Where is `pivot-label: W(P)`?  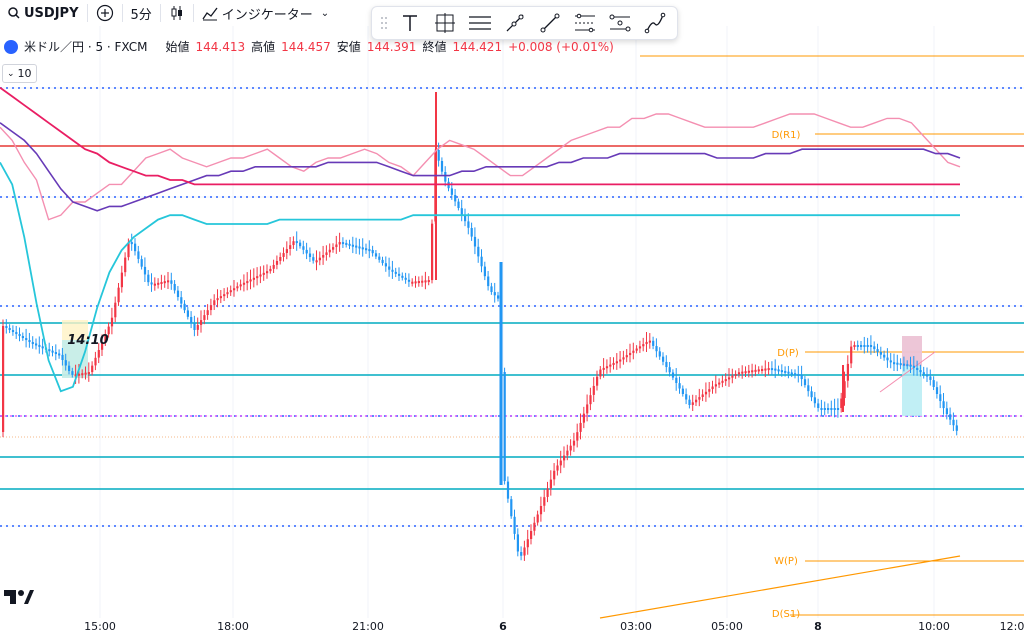 pivot-label: W(P) is located at coordinates (786, 561).